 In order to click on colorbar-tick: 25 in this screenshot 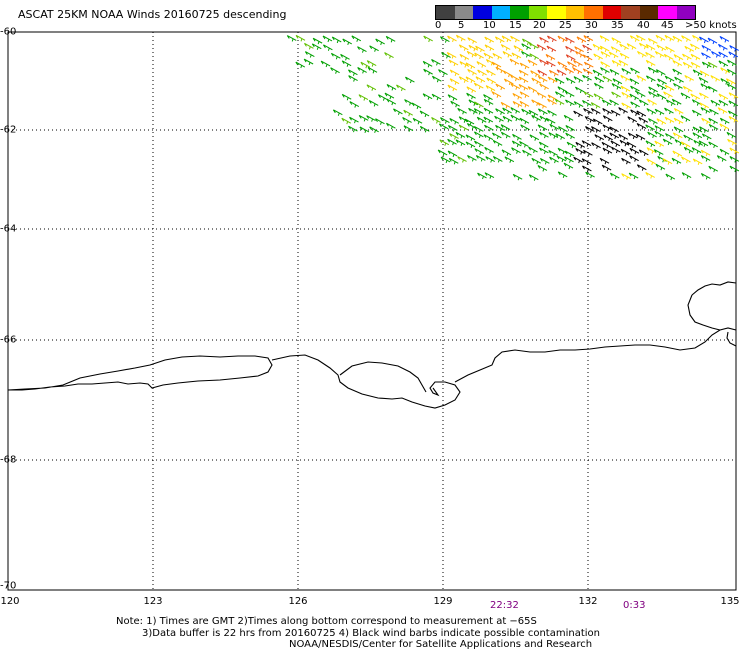, I will do `click(565, 25)`.